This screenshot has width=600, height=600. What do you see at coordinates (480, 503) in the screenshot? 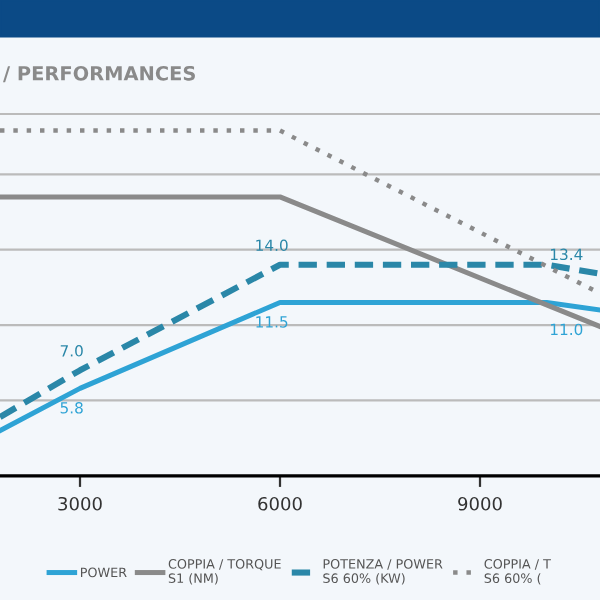
I see `x-tick-label: 9000` at bounding box center [480, 503].